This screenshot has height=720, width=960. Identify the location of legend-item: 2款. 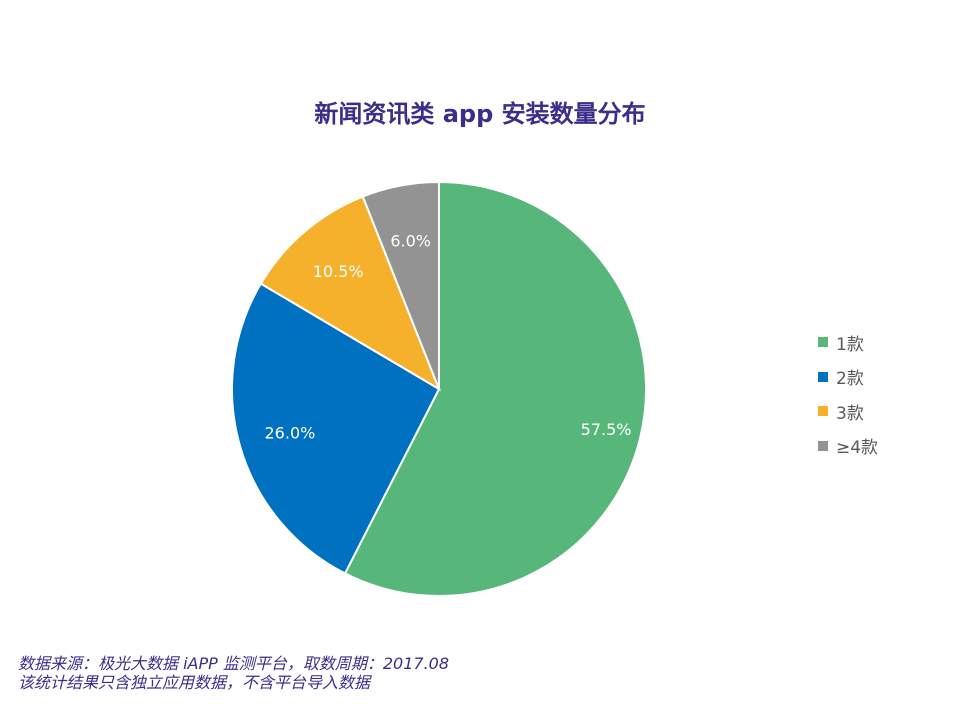
(848, 377).